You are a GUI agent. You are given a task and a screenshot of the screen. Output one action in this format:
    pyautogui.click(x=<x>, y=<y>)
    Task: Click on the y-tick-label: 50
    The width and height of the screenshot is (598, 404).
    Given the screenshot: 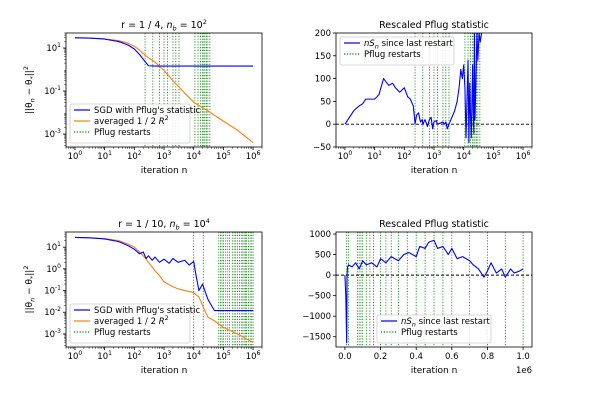 What is the action you would take?
    pyautogui.click(x=325, y=102)
    